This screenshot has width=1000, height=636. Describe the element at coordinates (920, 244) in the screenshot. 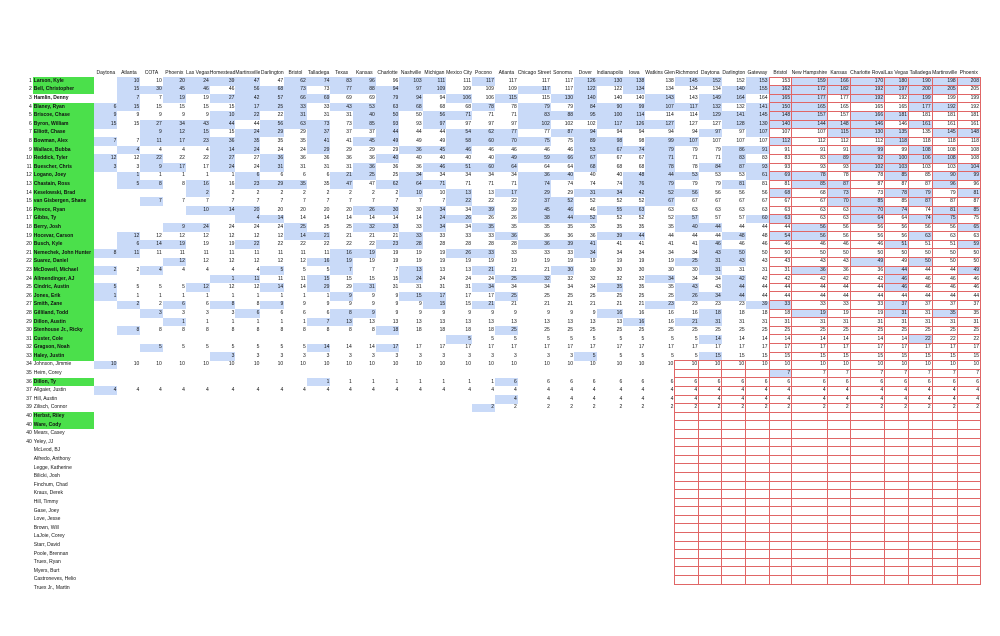

I see `points-cell: 51` at that location.